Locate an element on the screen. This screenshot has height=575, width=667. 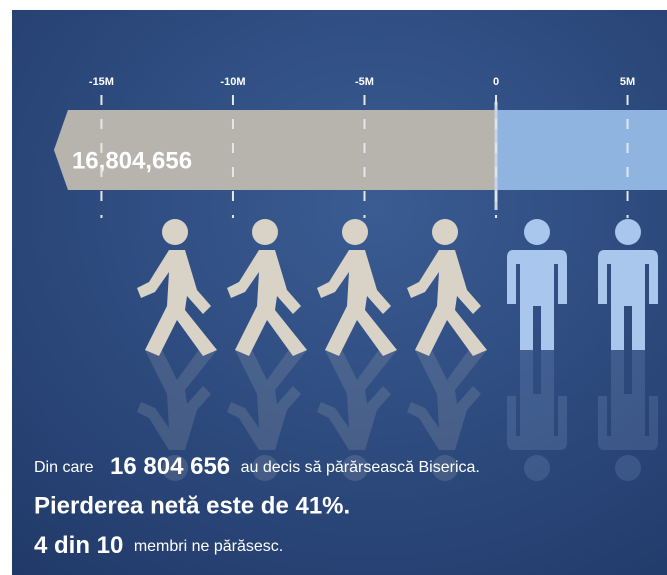
x-tick-label: -5M is located at coordinates (364, 82).